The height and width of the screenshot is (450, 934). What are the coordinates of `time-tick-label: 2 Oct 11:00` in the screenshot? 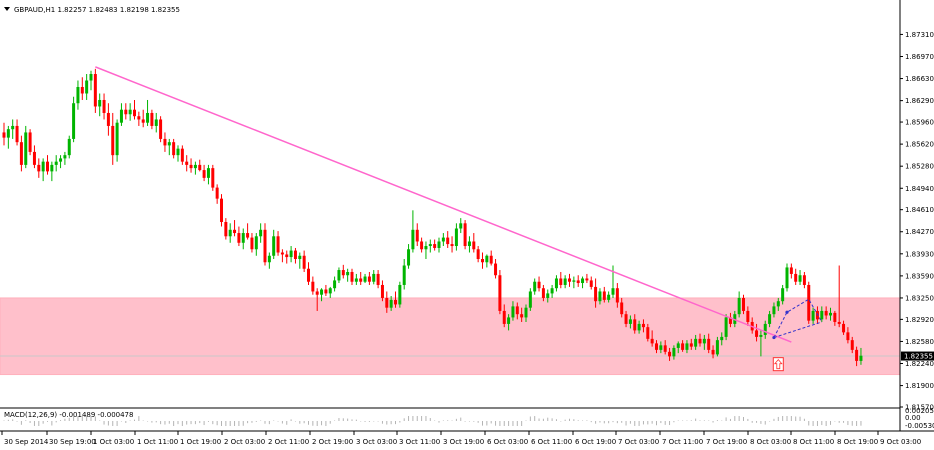 It's located at (288, 442).